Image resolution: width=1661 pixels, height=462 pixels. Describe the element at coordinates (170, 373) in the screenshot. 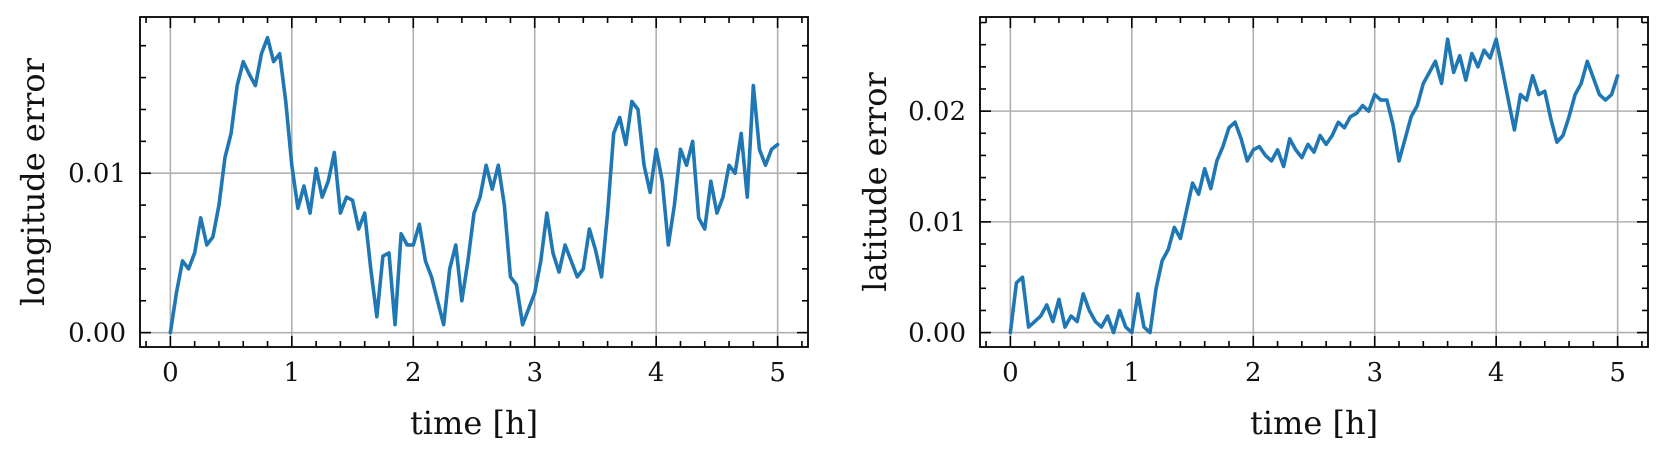

I see `longitude-error-x-tick-label: 0` at that location.